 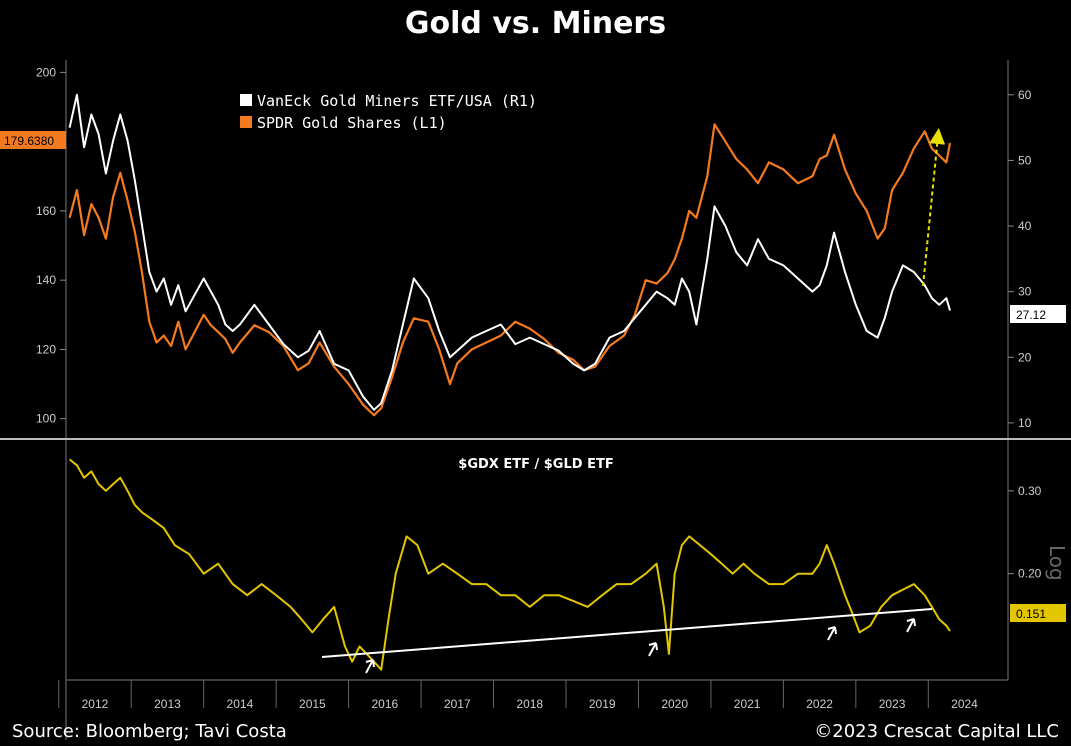 I want to click on gdx-last-value-tag, so click(x=1038, y=314).